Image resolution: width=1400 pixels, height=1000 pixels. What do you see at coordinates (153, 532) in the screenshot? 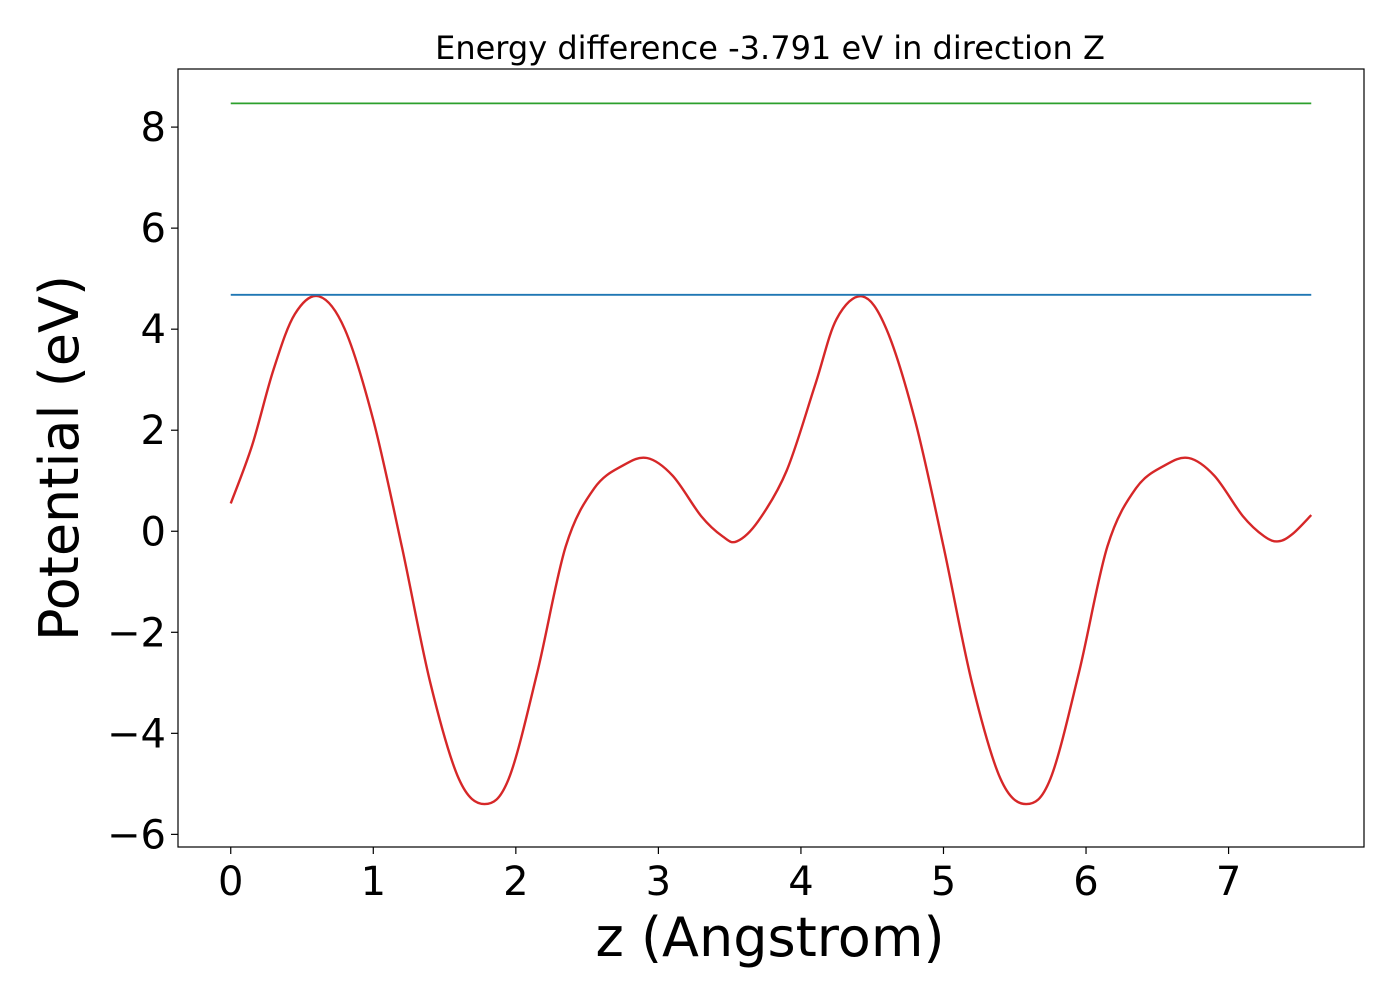
I see `y-tick-label: 0` at bounding box center [153, 532].